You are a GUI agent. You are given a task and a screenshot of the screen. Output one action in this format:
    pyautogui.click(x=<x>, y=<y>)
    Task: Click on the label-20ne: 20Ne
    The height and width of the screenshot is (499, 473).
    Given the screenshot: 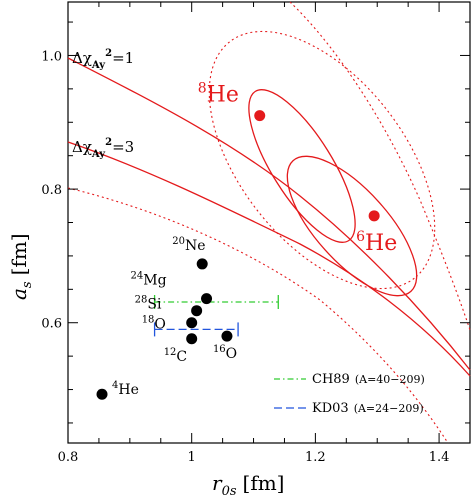 What is the action you would take?
    pyautogui.click(x=188, y=245)
    